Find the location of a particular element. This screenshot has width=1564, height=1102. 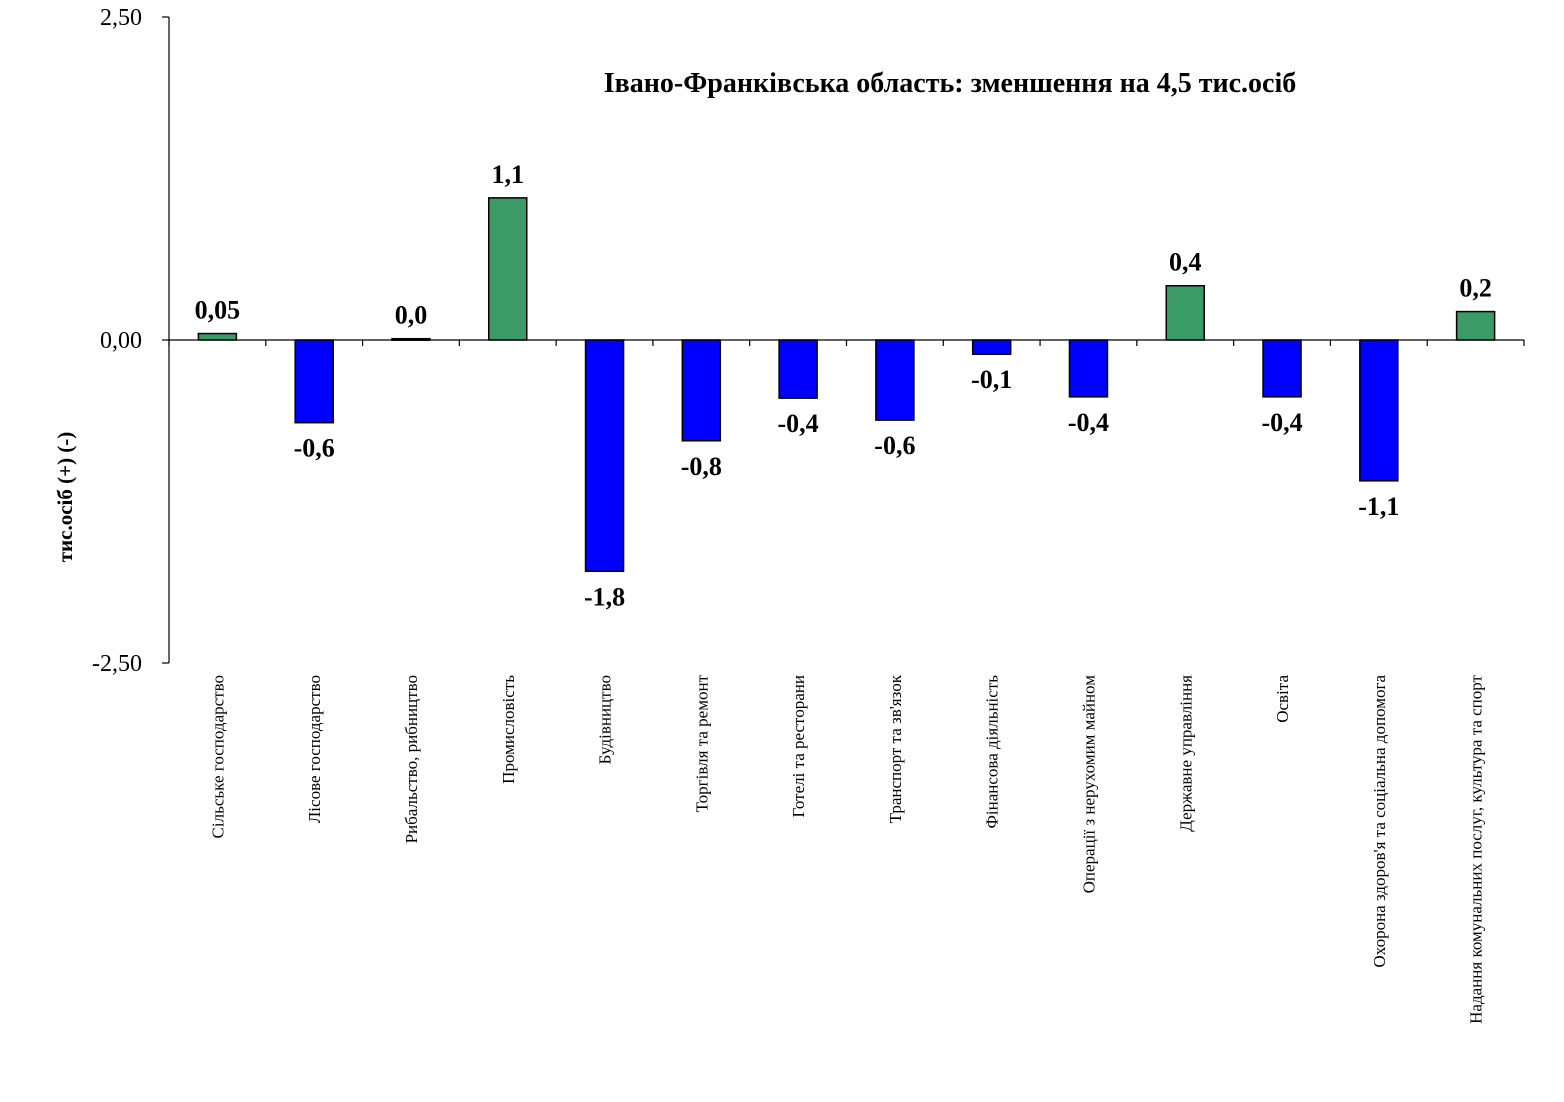

data-label: 0,05 is located at coordinates (218, 310).